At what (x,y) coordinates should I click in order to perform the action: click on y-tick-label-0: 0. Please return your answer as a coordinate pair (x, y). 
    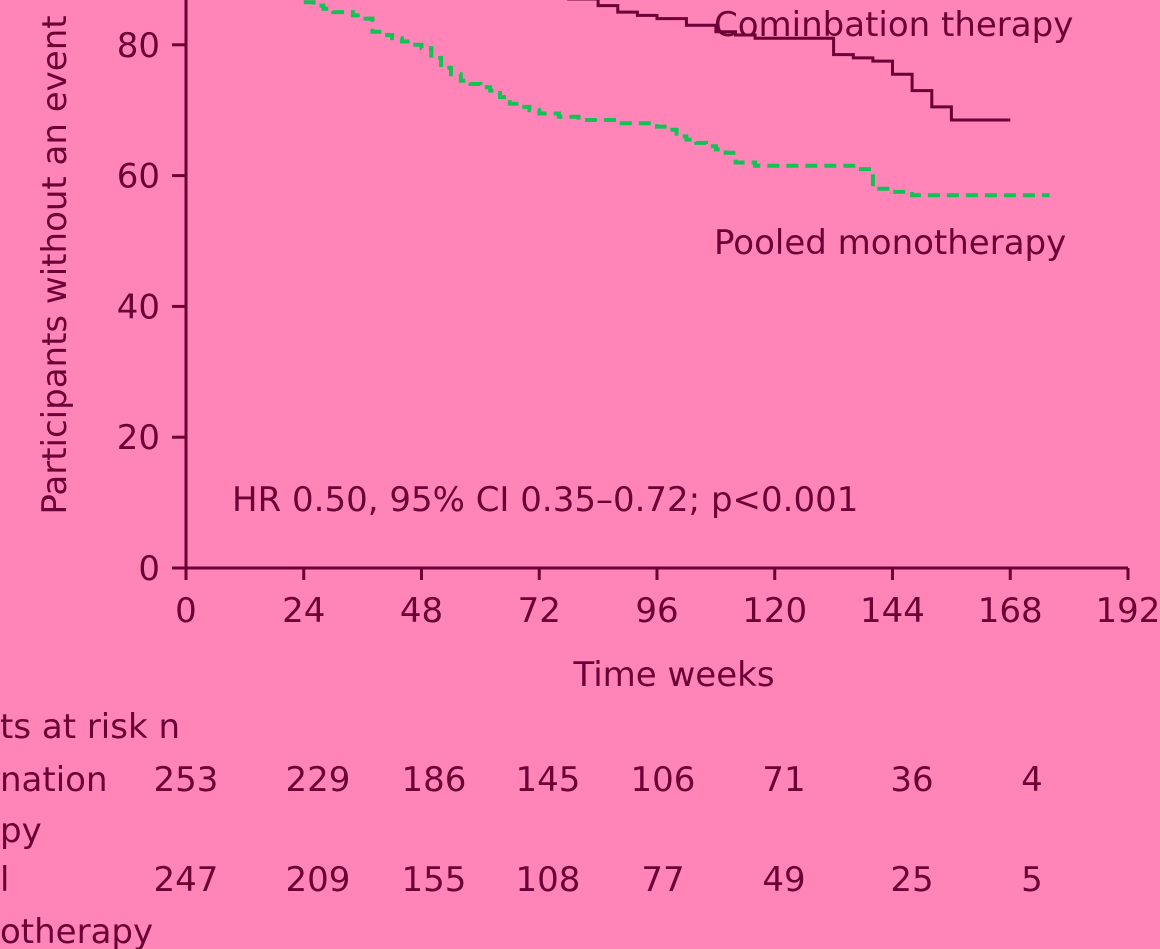
    Looking at the image, I should click on (149, 569).